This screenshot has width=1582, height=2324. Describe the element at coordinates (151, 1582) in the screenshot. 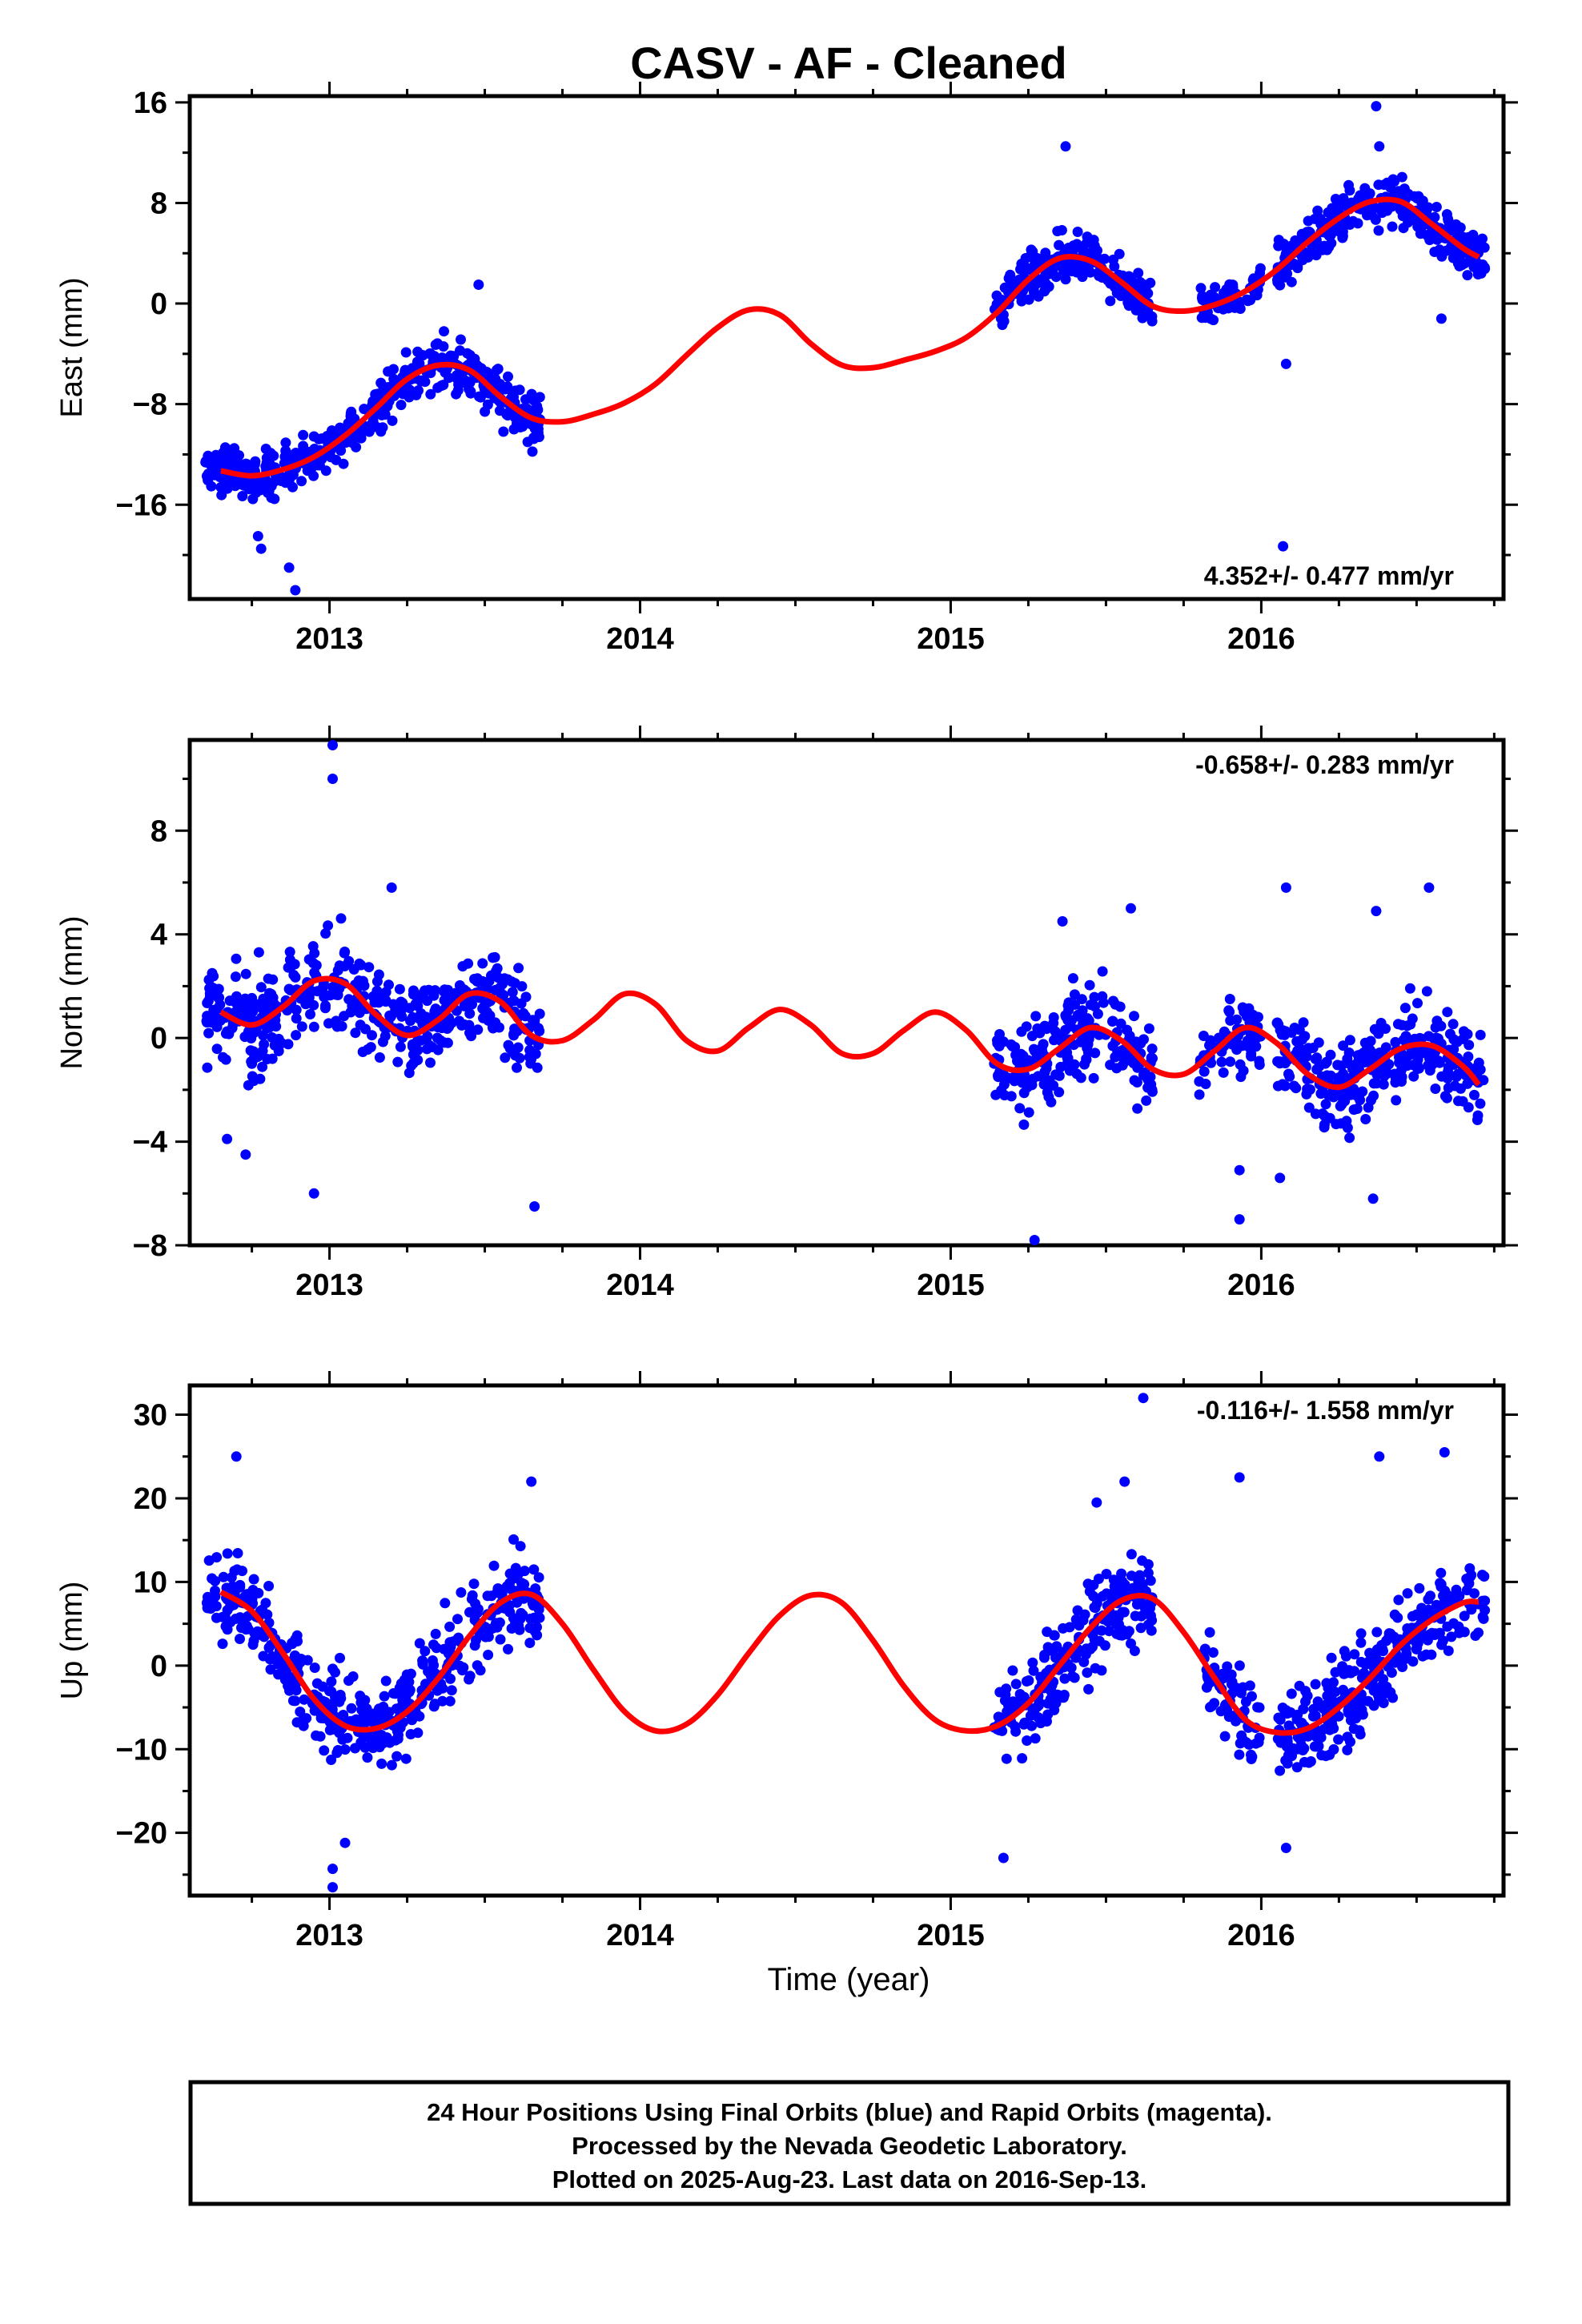

I see `y-tick-label: 10` at that location.